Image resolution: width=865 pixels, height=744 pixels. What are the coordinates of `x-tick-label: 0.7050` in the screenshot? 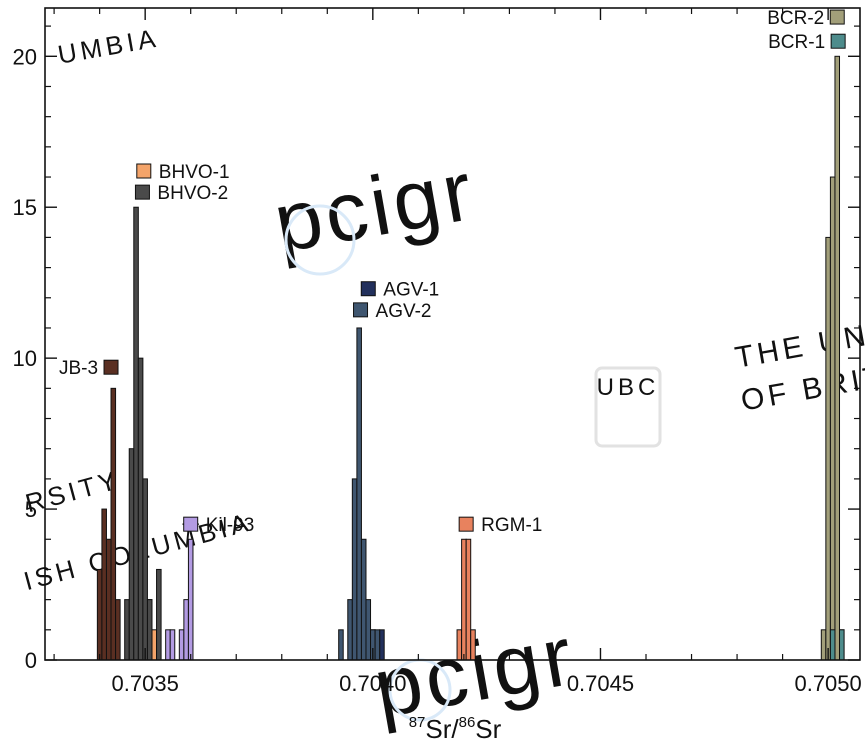 It's located at (827, 683).